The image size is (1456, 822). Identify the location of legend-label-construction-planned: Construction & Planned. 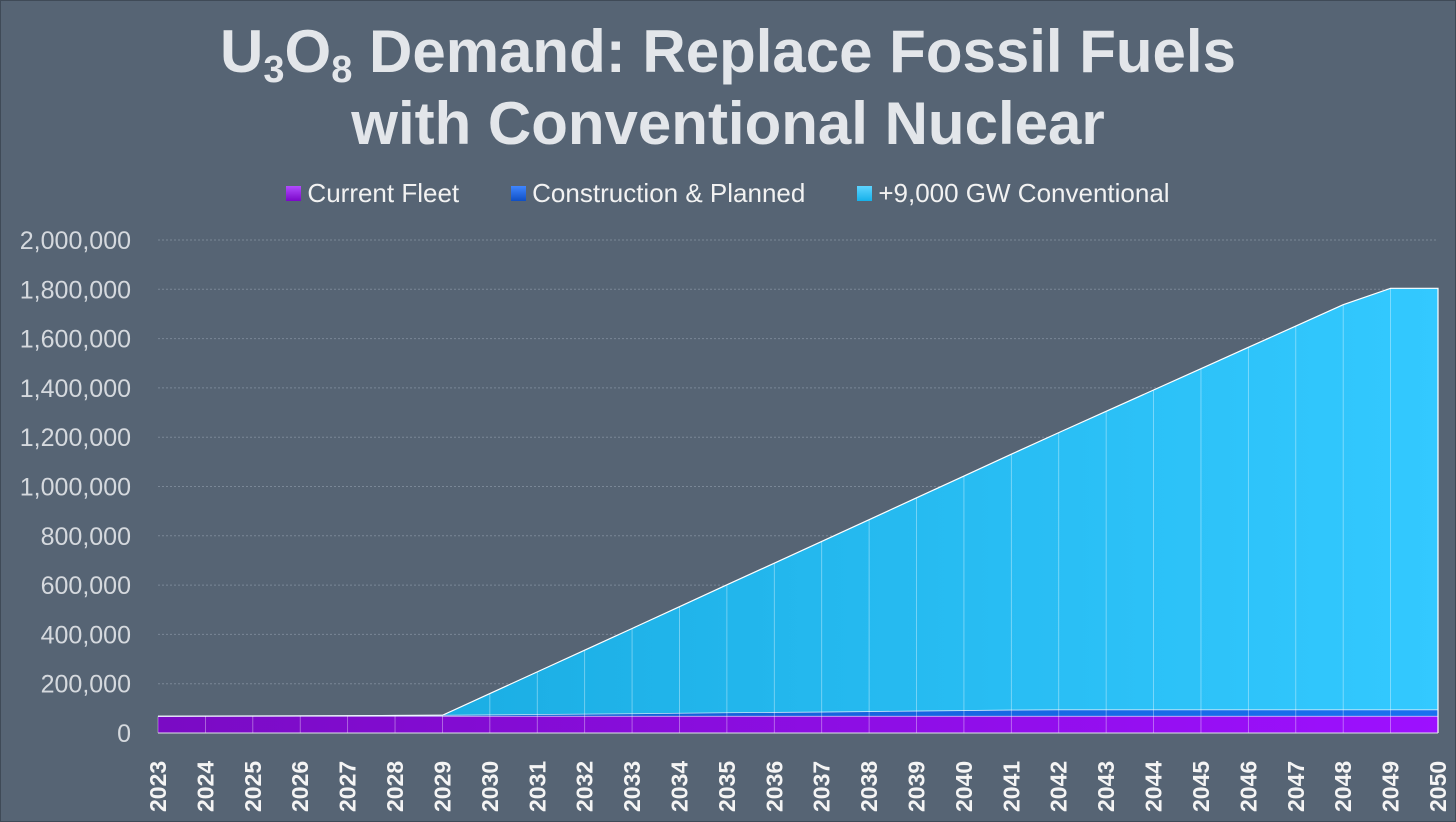
(669, 193).